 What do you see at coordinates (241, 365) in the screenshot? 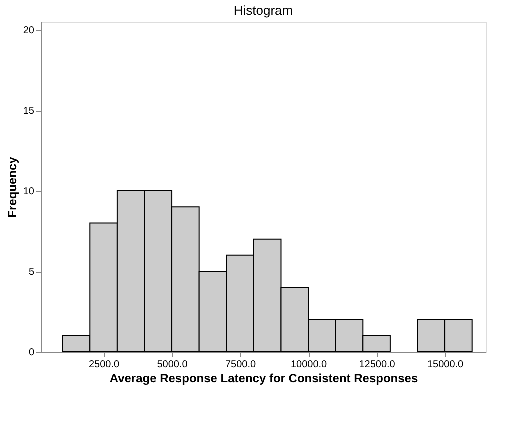
I see `x-tick-label: 7500.0` at bounding box center [241, 365].